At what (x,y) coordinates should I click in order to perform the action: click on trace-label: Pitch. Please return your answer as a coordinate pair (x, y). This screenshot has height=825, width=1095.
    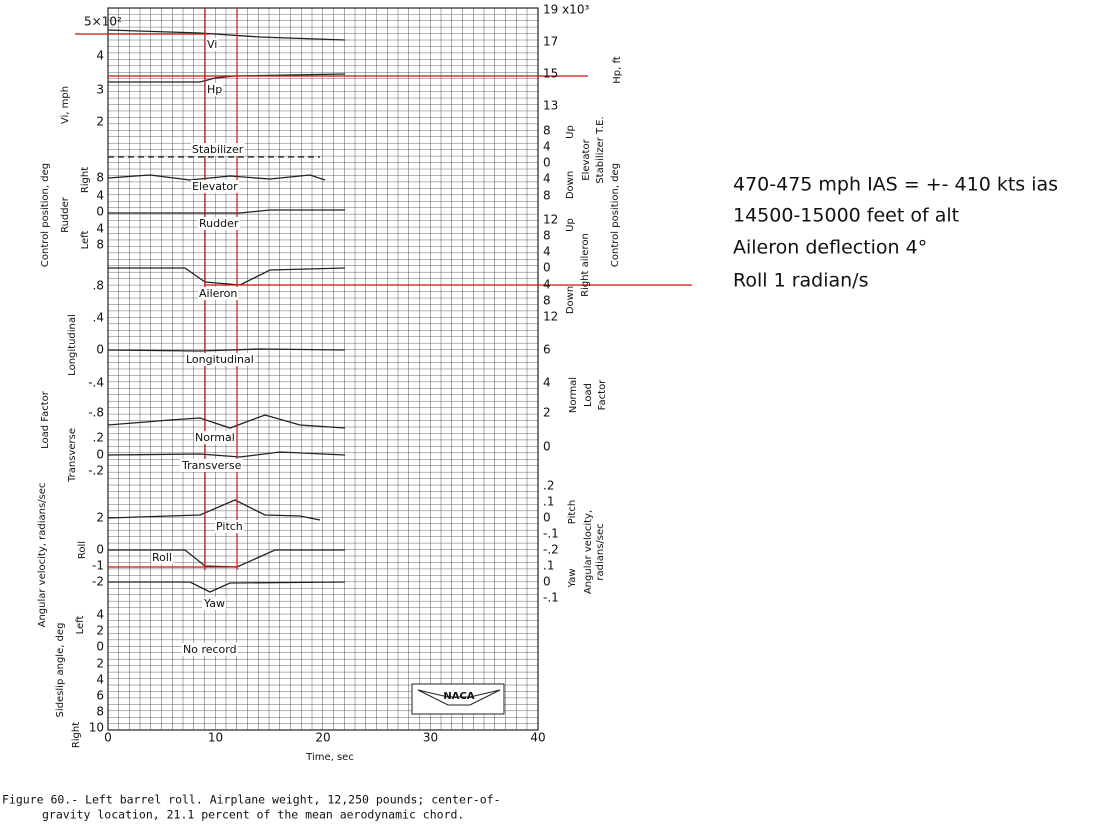
    Looking at the image, I should click on (229, 526).